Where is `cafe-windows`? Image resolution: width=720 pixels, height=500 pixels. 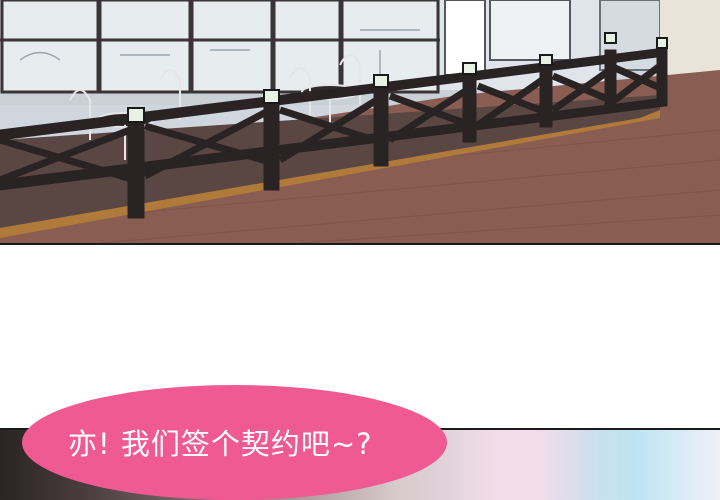
cafe-windows is located at coordinates (220, 47).